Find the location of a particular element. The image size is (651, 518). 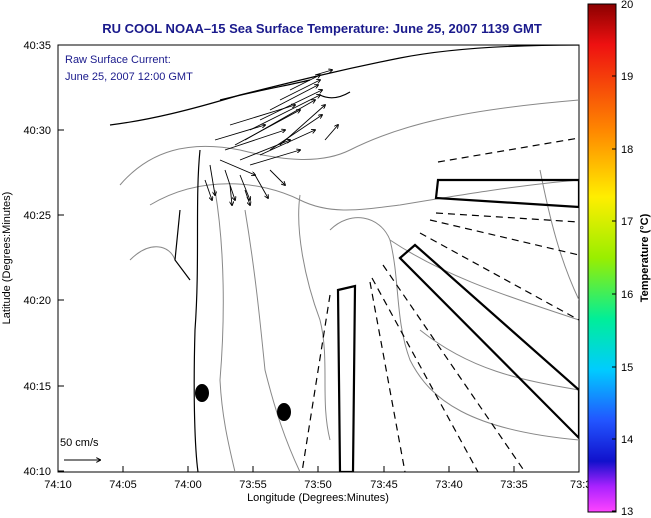

colorbar-tick-label: 16 is located at coordinates (627, 295).